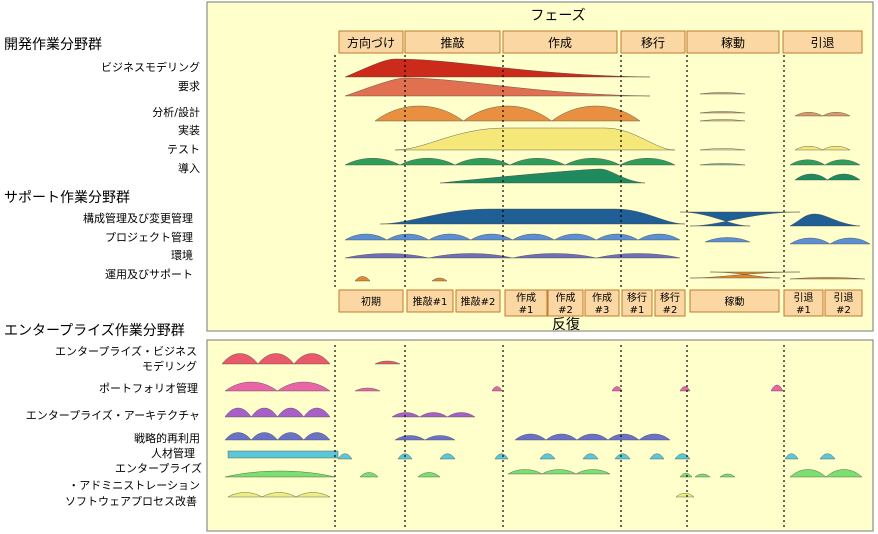  I want to click on phases-header: フェーズ, so click(557, 16).